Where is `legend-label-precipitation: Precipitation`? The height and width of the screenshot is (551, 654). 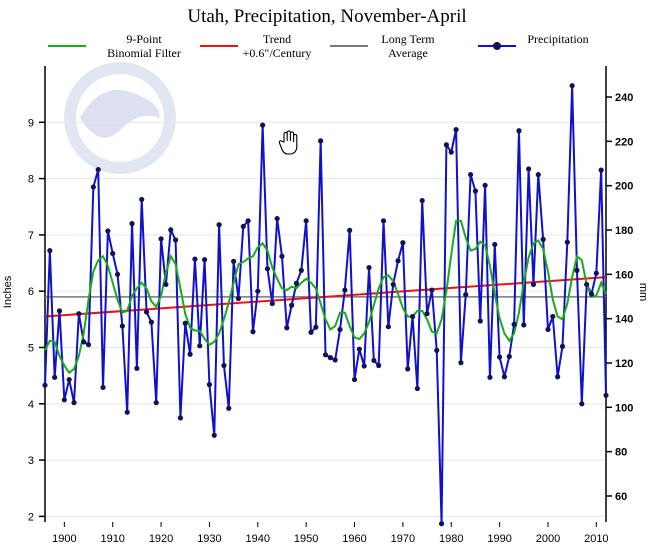 legend-label-precipitation: Precipitation is located at coordinates (558, 39).